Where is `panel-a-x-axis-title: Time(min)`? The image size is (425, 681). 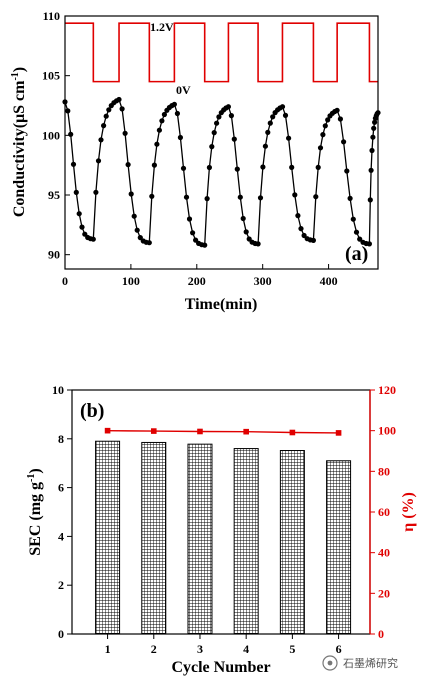 panel-a-x-axis-title: Time(min) is located at coordinates (221, 304).